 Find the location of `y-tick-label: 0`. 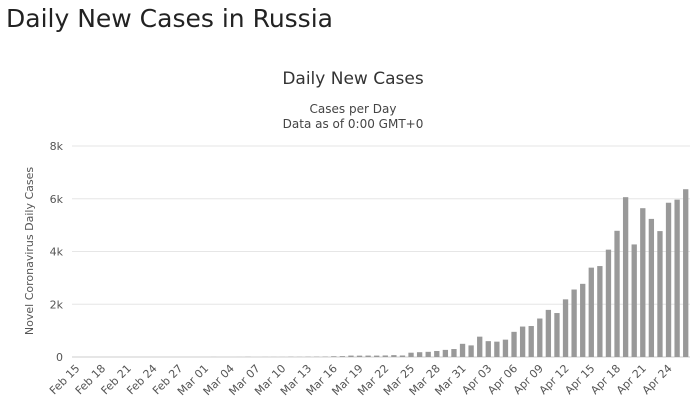

y-tick-label: 0 is located at coordinates (59, 357).